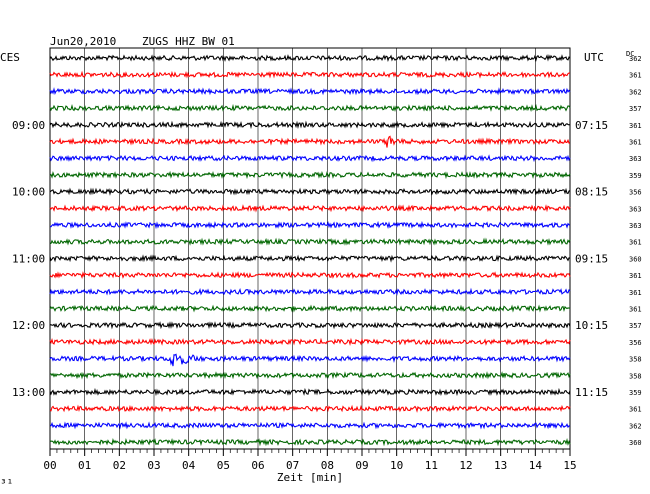 This screenshot has width=650, height=494. Describe the element at coordinates (594, 57) in the screenshot. I see `right-timezone-label: UTC` at that location.